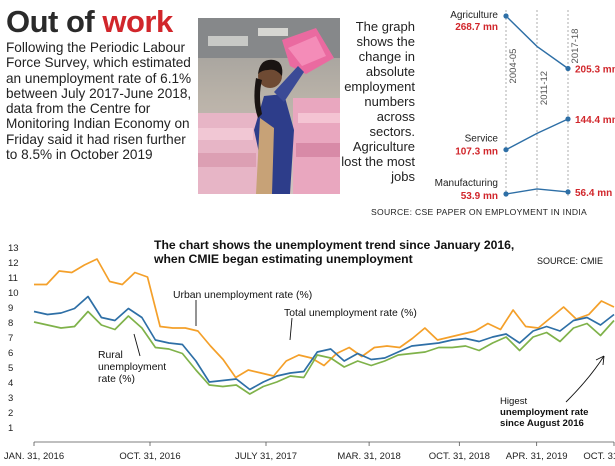  I want to click on y-tick-label: 8, so click(10, 323).